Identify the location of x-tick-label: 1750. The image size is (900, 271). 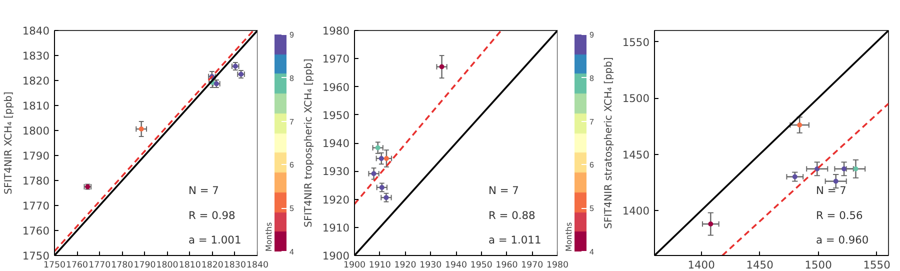
(54, 265).